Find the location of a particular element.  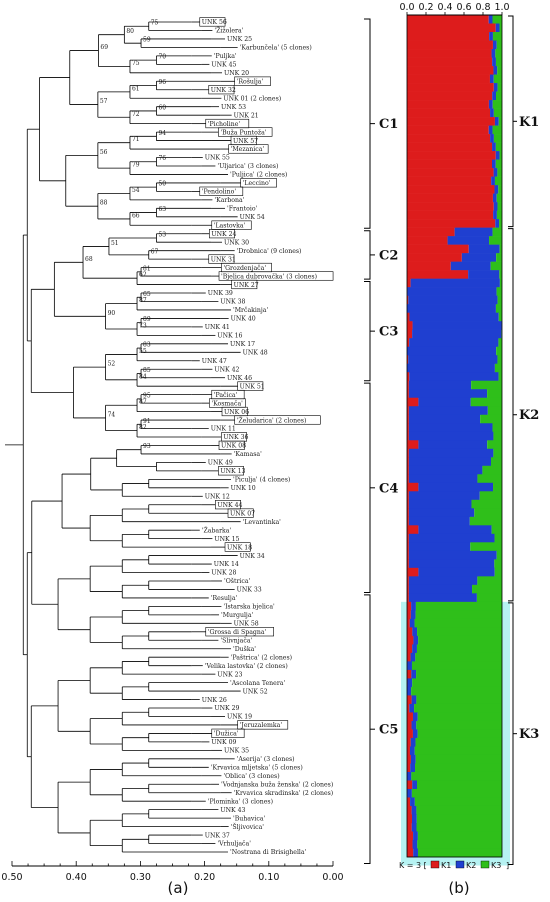

leaf-label: UNK 23 is located at coordinates (229, 674).